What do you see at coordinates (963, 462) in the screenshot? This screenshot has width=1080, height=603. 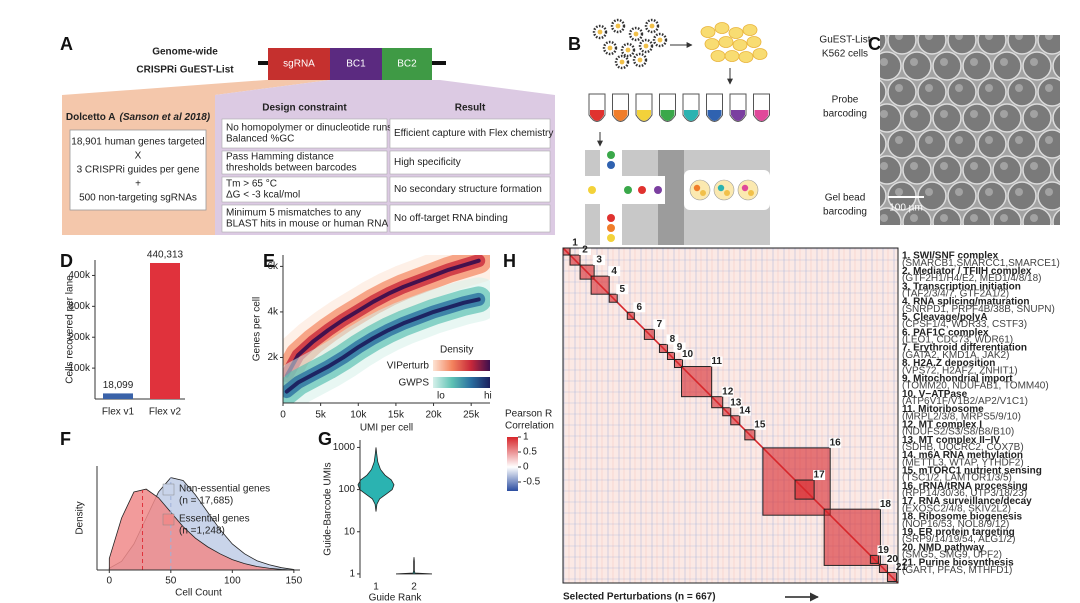 I see `cluster-genes: (METTL3, WTAP, YTHDF2)` at bounding box center [963, 462].